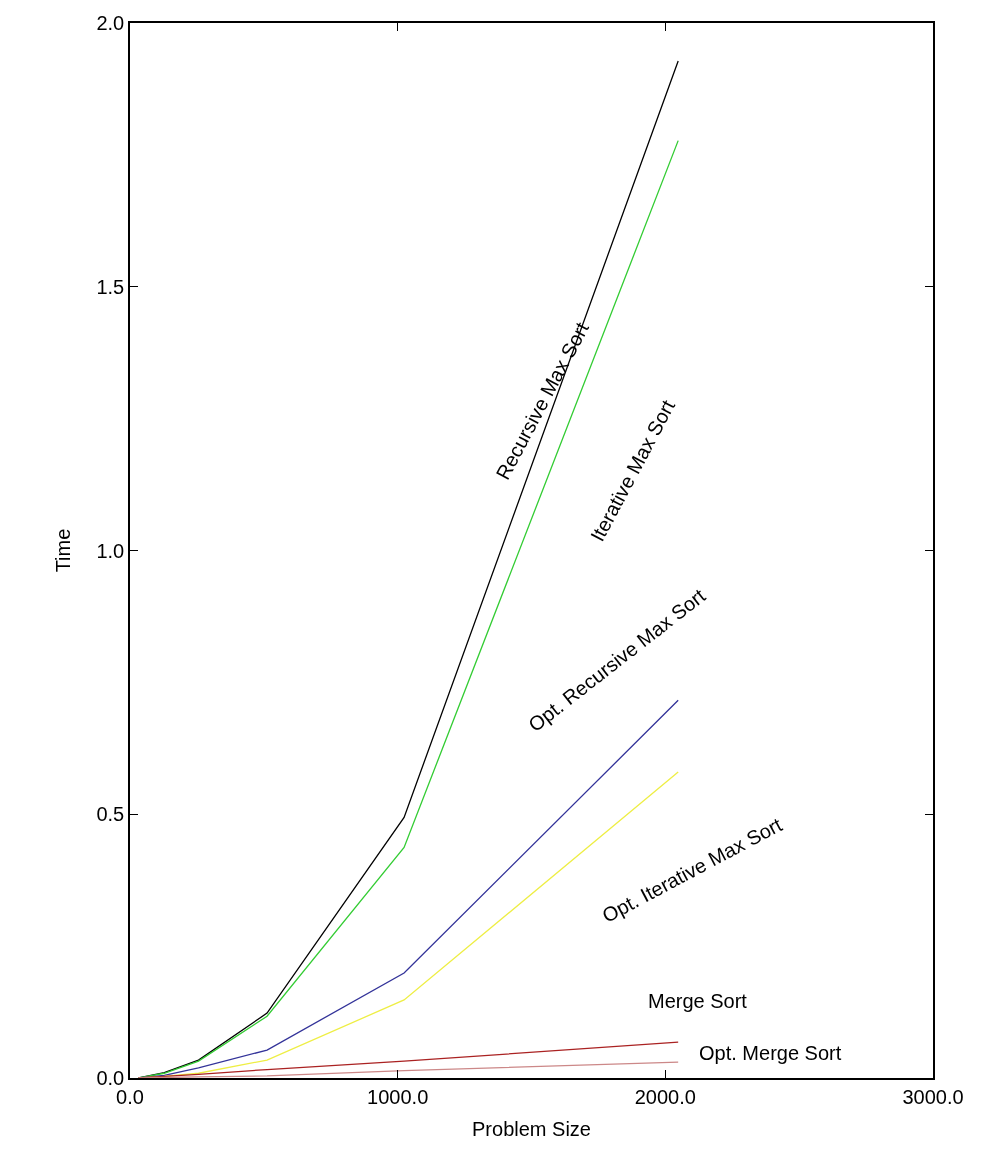 The image size is (981, 1157). I want to click on series-label: Opt. Merge Sort, so click(770, 1053).